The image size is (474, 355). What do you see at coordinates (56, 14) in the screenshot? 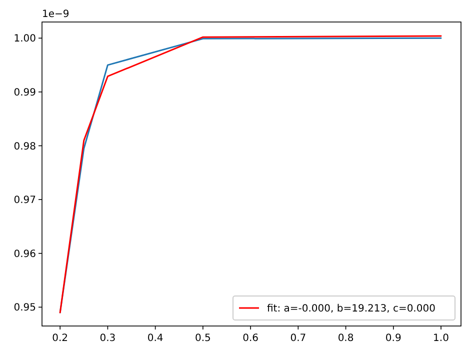
I see `text: 1e−9` at bounding box center [56, 14].